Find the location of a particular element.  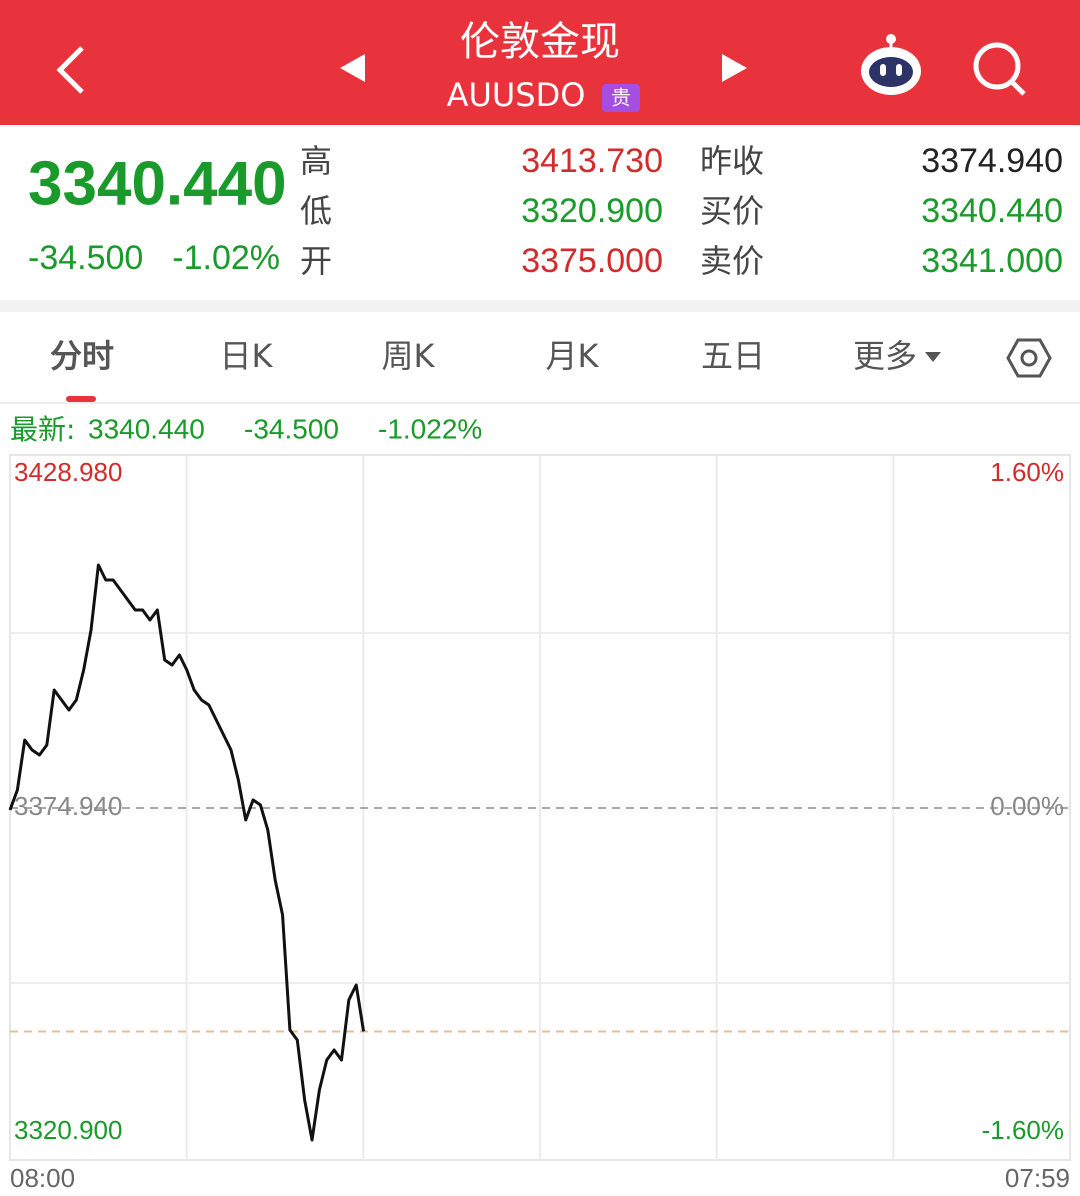

x-tick-label: 08:00 is located at coordinates (42, 1178).